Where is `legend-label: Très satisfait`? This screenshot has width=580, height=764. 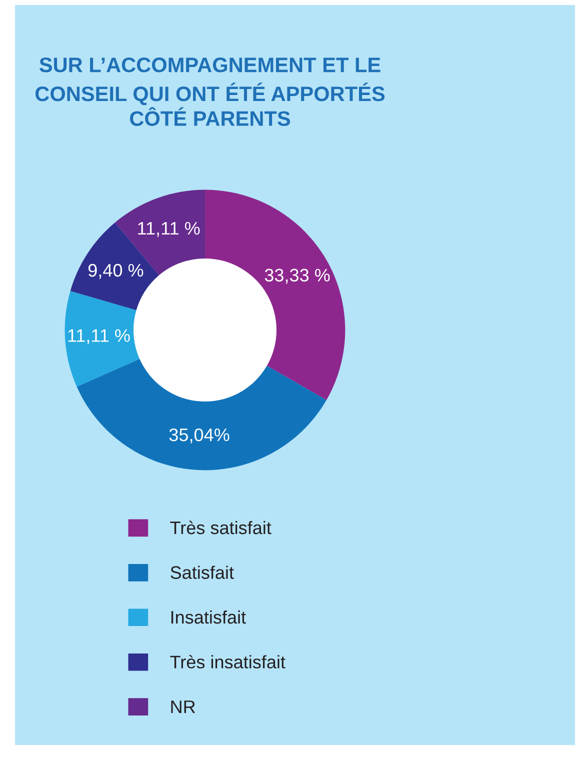
legend-label: Très satisfait is located at coordinates (221, 527).